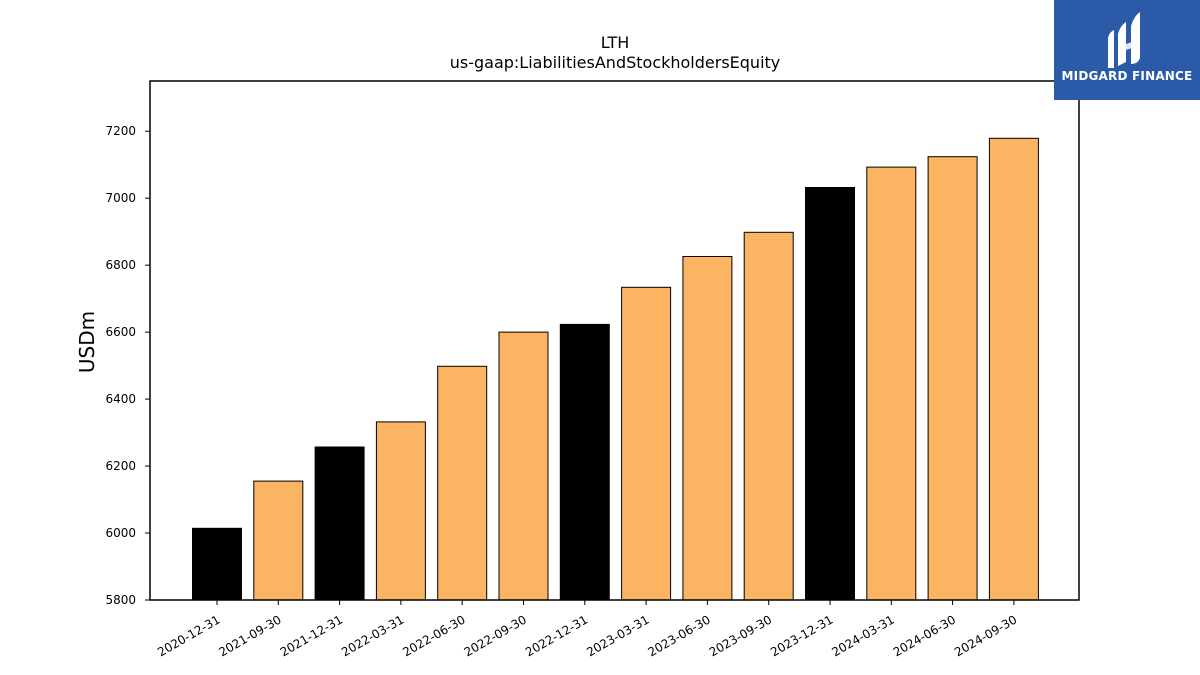  Describe the element at coordinates (801, 635) in the screenshot. I see `x-tick-label: 2023-12-31` at that location.